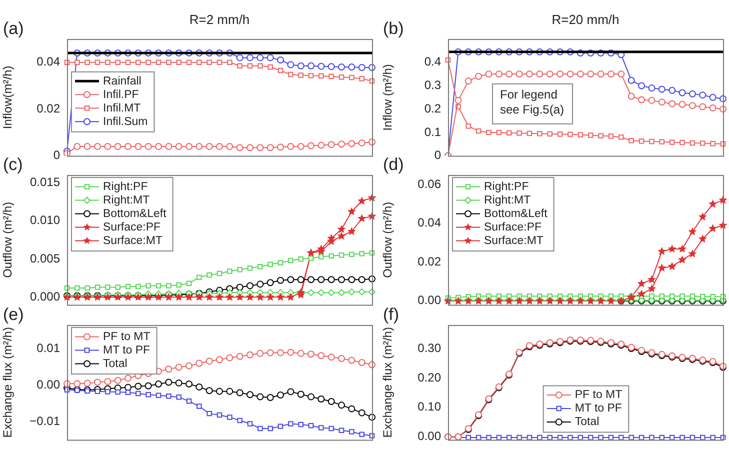 The image size is (729, 450). I want to click on legend-label: Infil.Sum, so click(125, 122).